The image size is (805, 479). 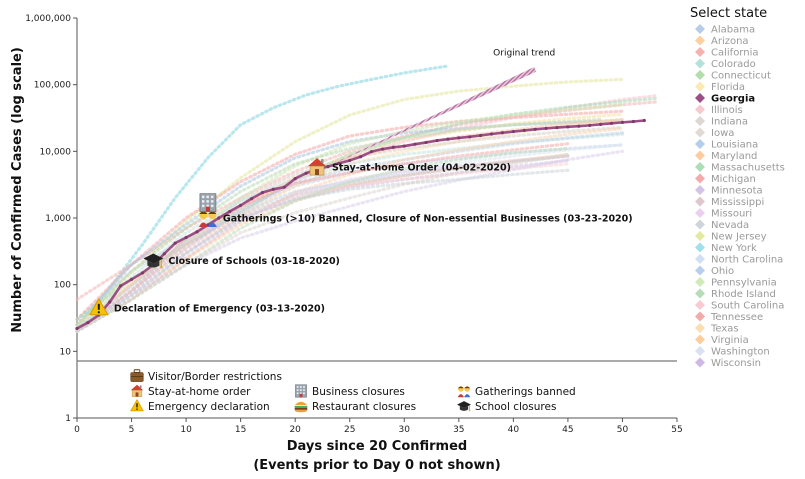 I want to click on legend-item-massachusetts: Massachusetts, so click(x=740, y=168).